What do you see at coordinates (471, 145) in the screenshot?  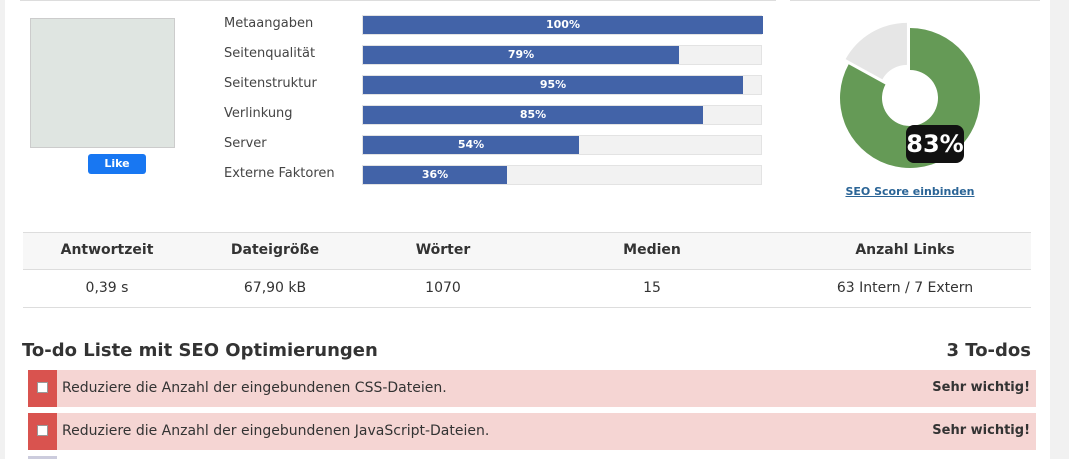 I see `bar: 54%` at bounding box center [471, 145].